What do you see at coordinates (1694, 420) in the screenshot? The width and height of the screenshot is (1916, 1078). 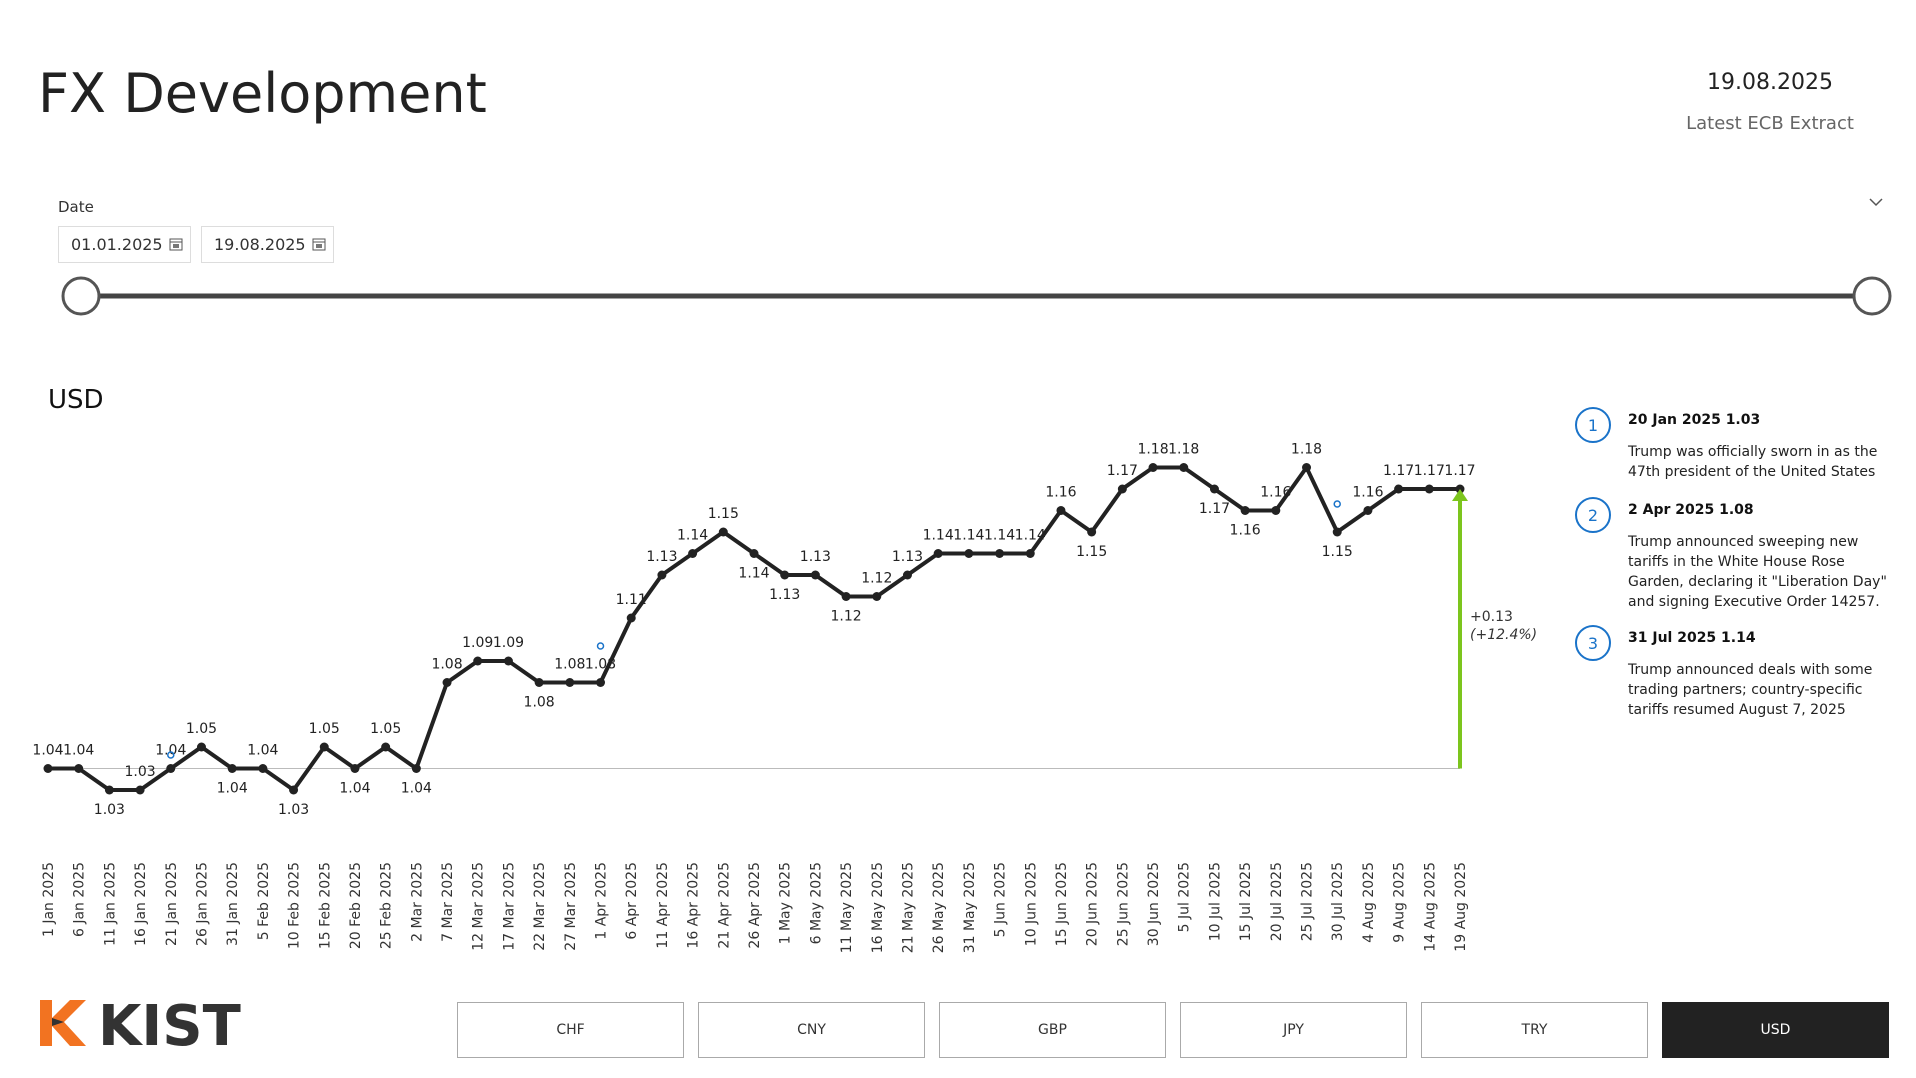 I see `event-title: 20 Jan 2025 1.03` at bounding box center [1694, 420].